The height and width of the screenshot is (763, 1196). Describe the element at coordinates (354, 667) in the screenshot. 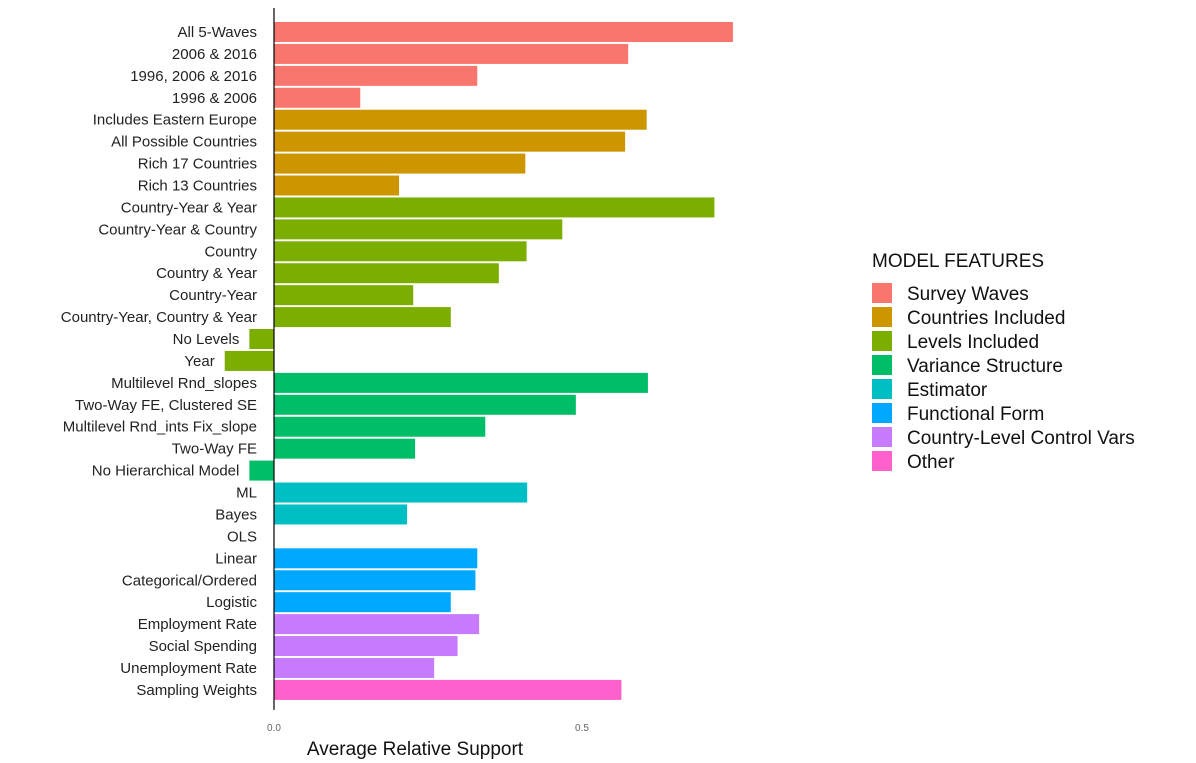

I see `bar-unemployment-rate` at that location.